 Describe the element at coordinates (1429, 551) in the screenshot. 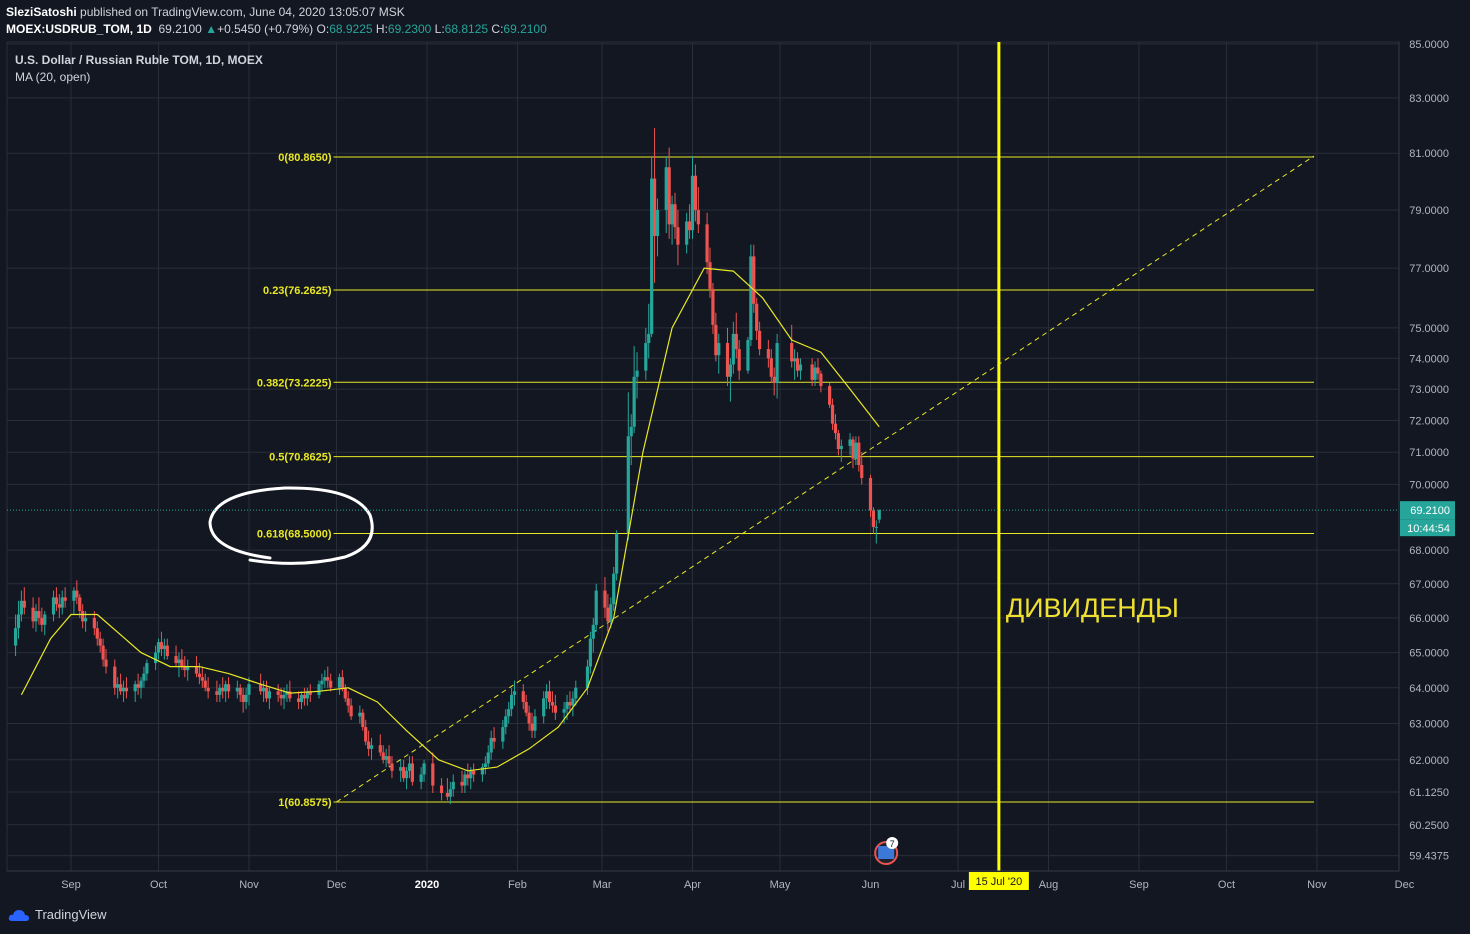

I see `price-tick-label: 68.0000` at that location.